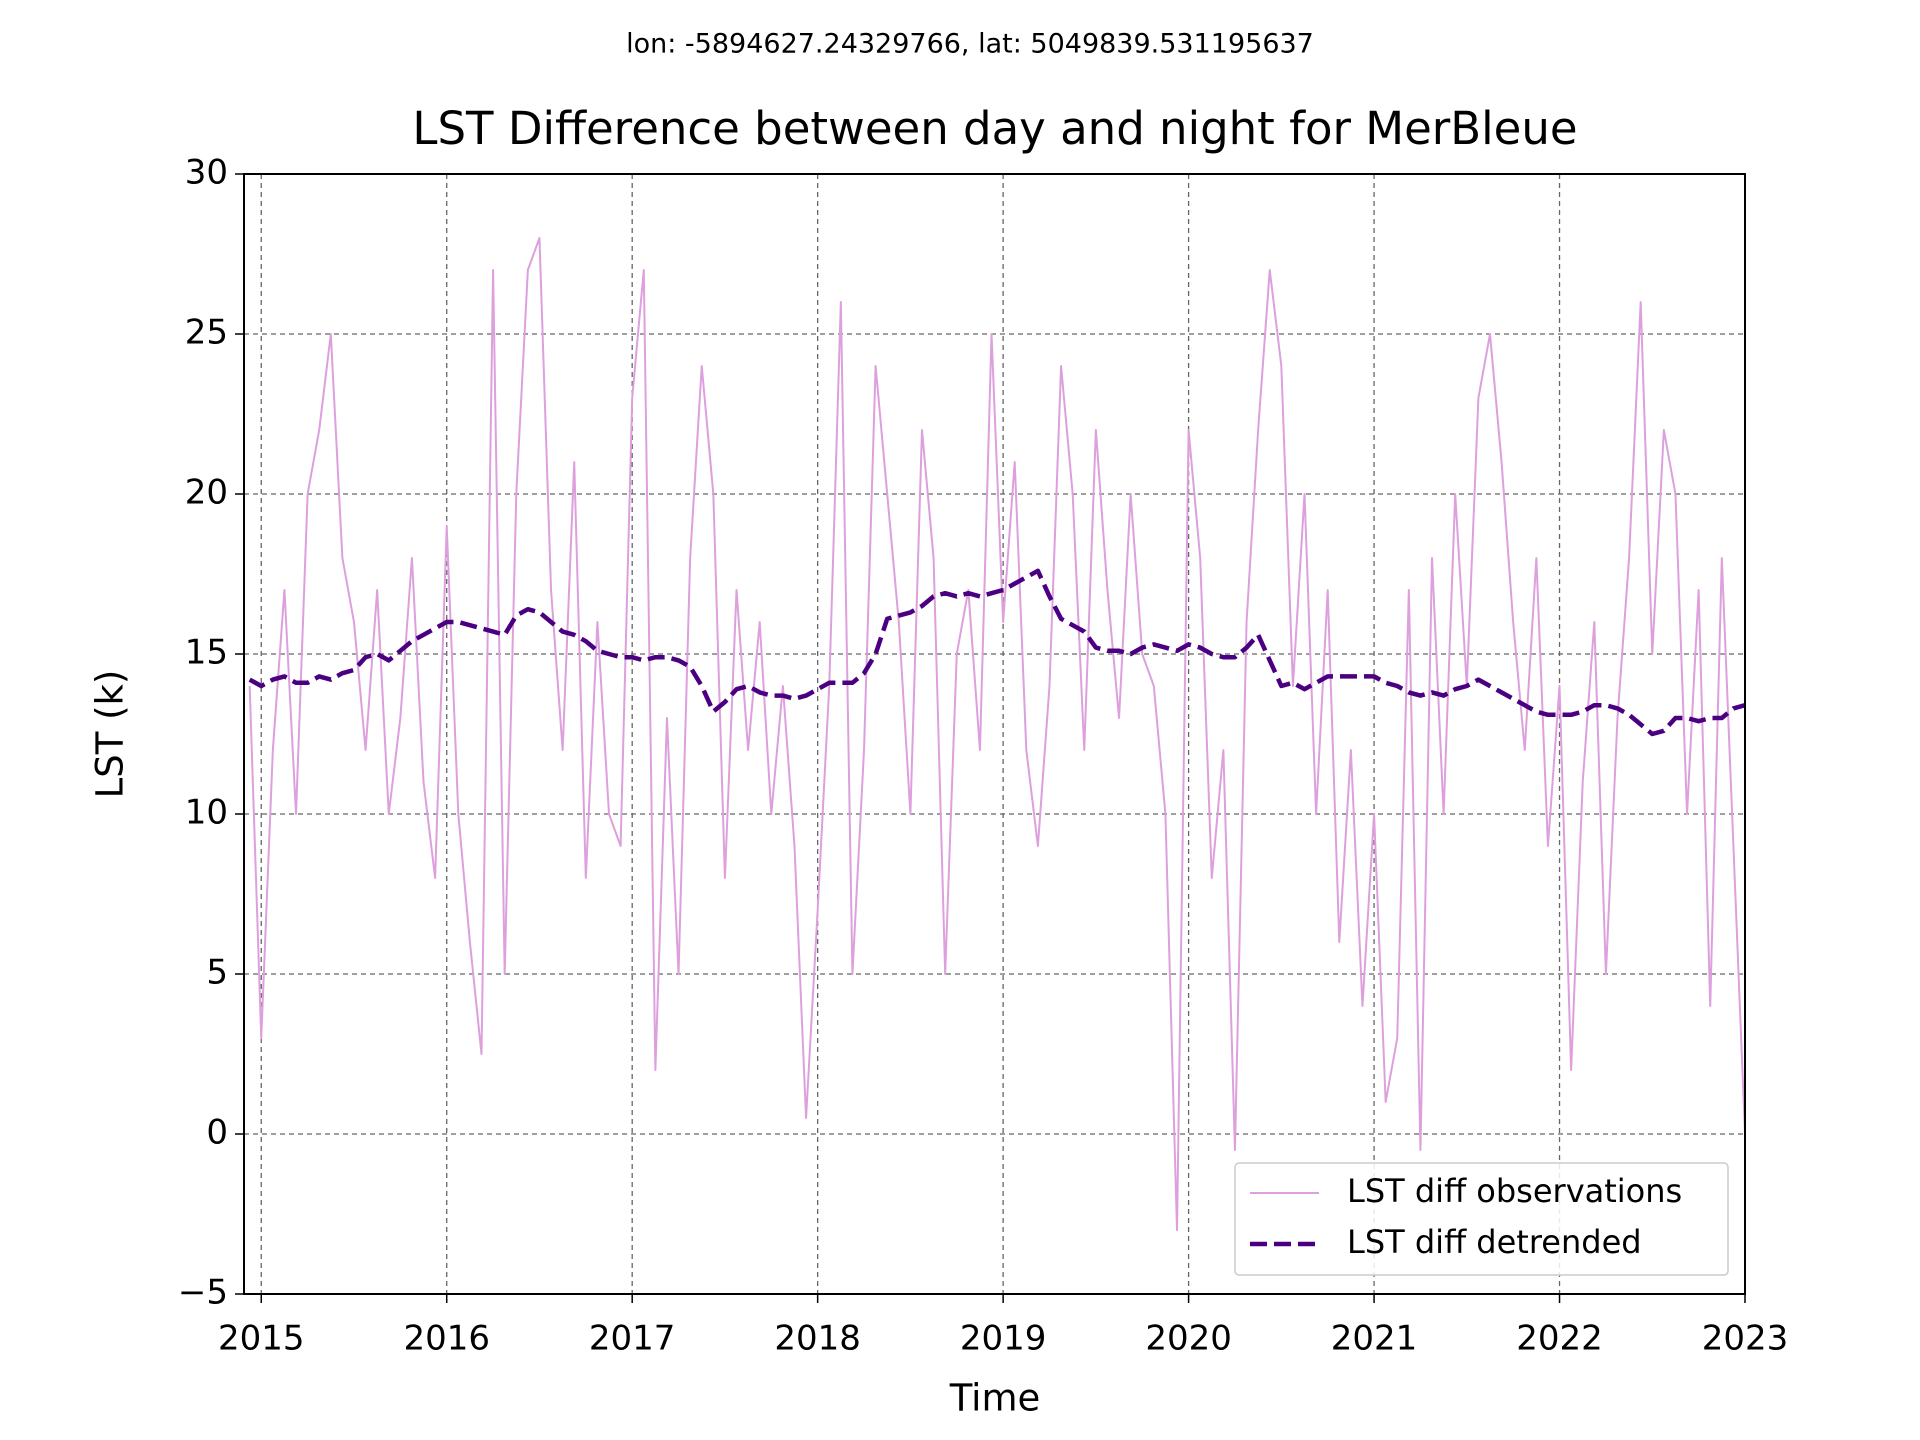 This screenshot has height=1440, width=1920. I want to click on y-tick-label: 25, so click(206, 333).